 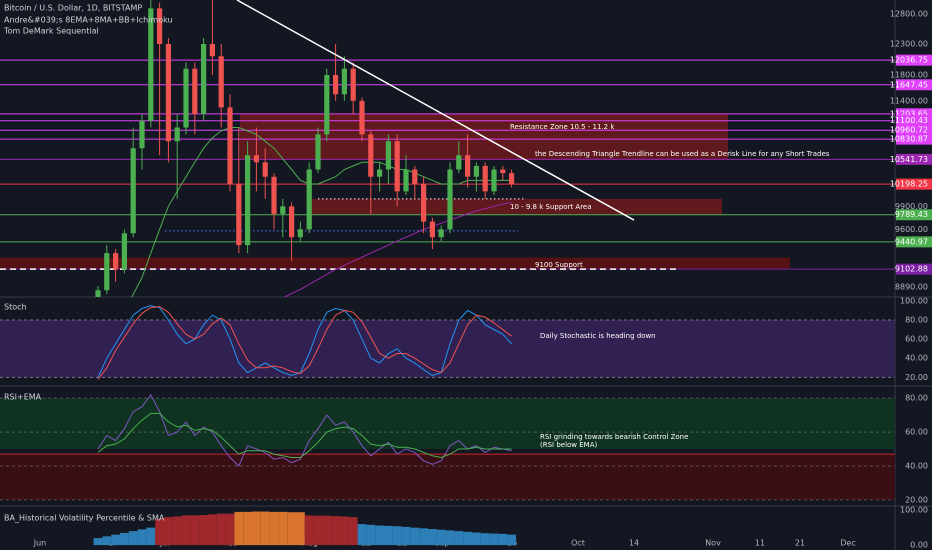 I want to click on level-label: 10960.72, so click(x=909, y=130).